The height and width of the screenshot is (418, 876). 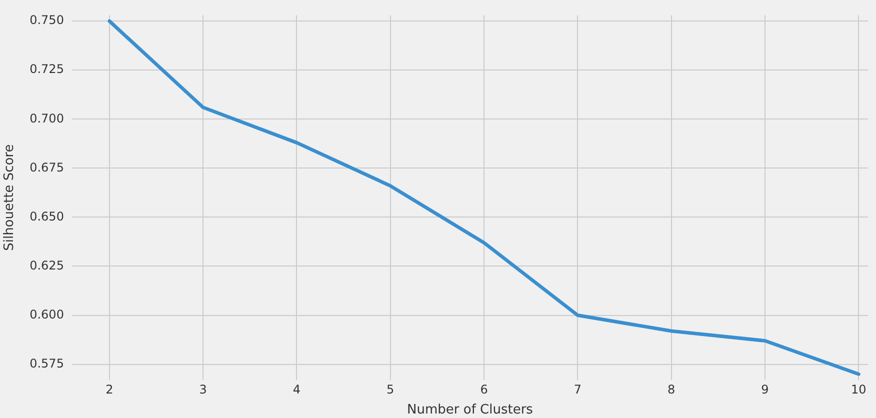 I want to click on x-tick-label: 2, so click(x=110, y=389).